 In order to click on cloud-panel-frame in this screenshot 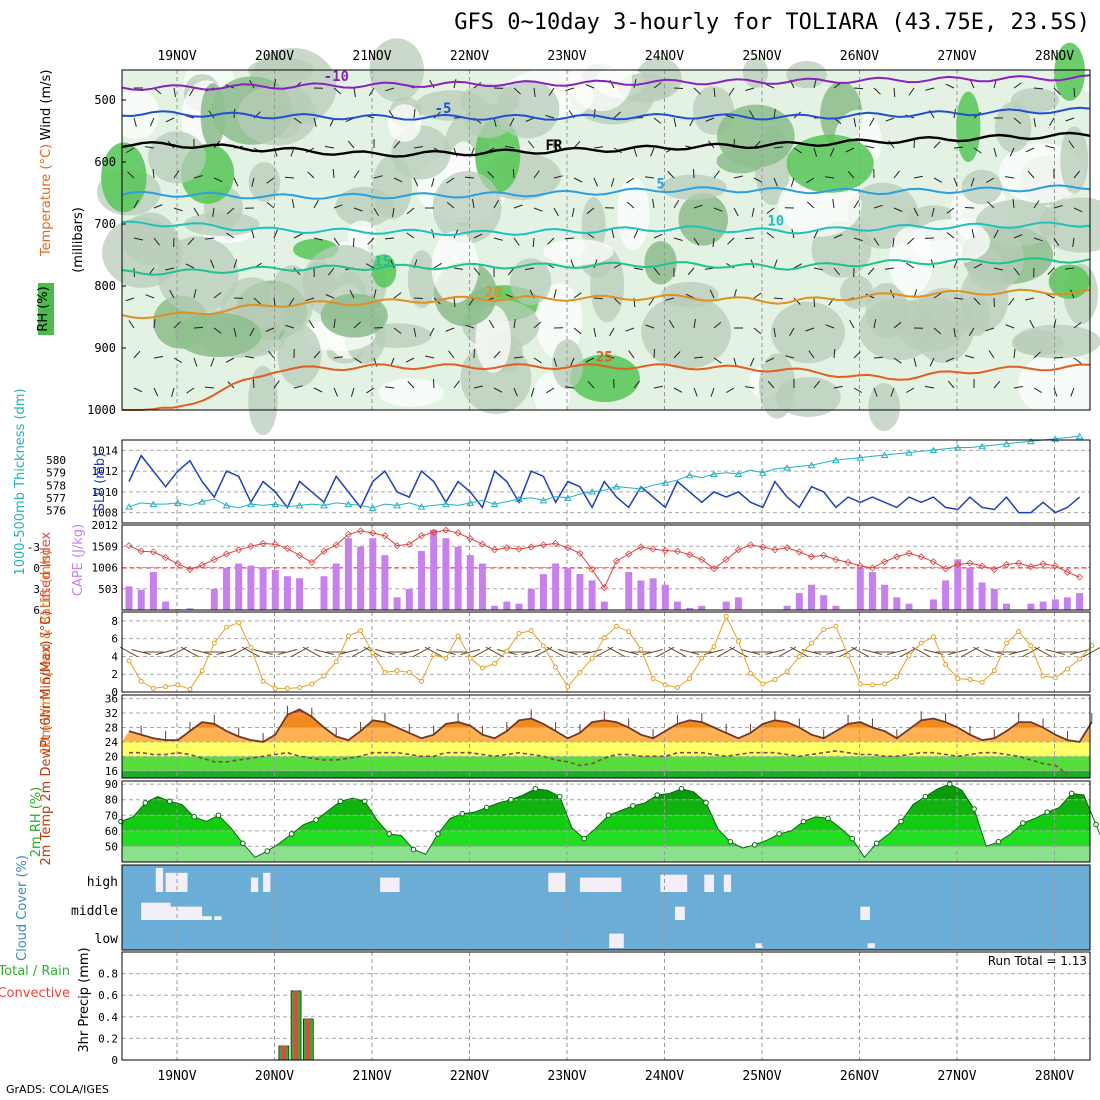, I will do `click(606, 907)`.